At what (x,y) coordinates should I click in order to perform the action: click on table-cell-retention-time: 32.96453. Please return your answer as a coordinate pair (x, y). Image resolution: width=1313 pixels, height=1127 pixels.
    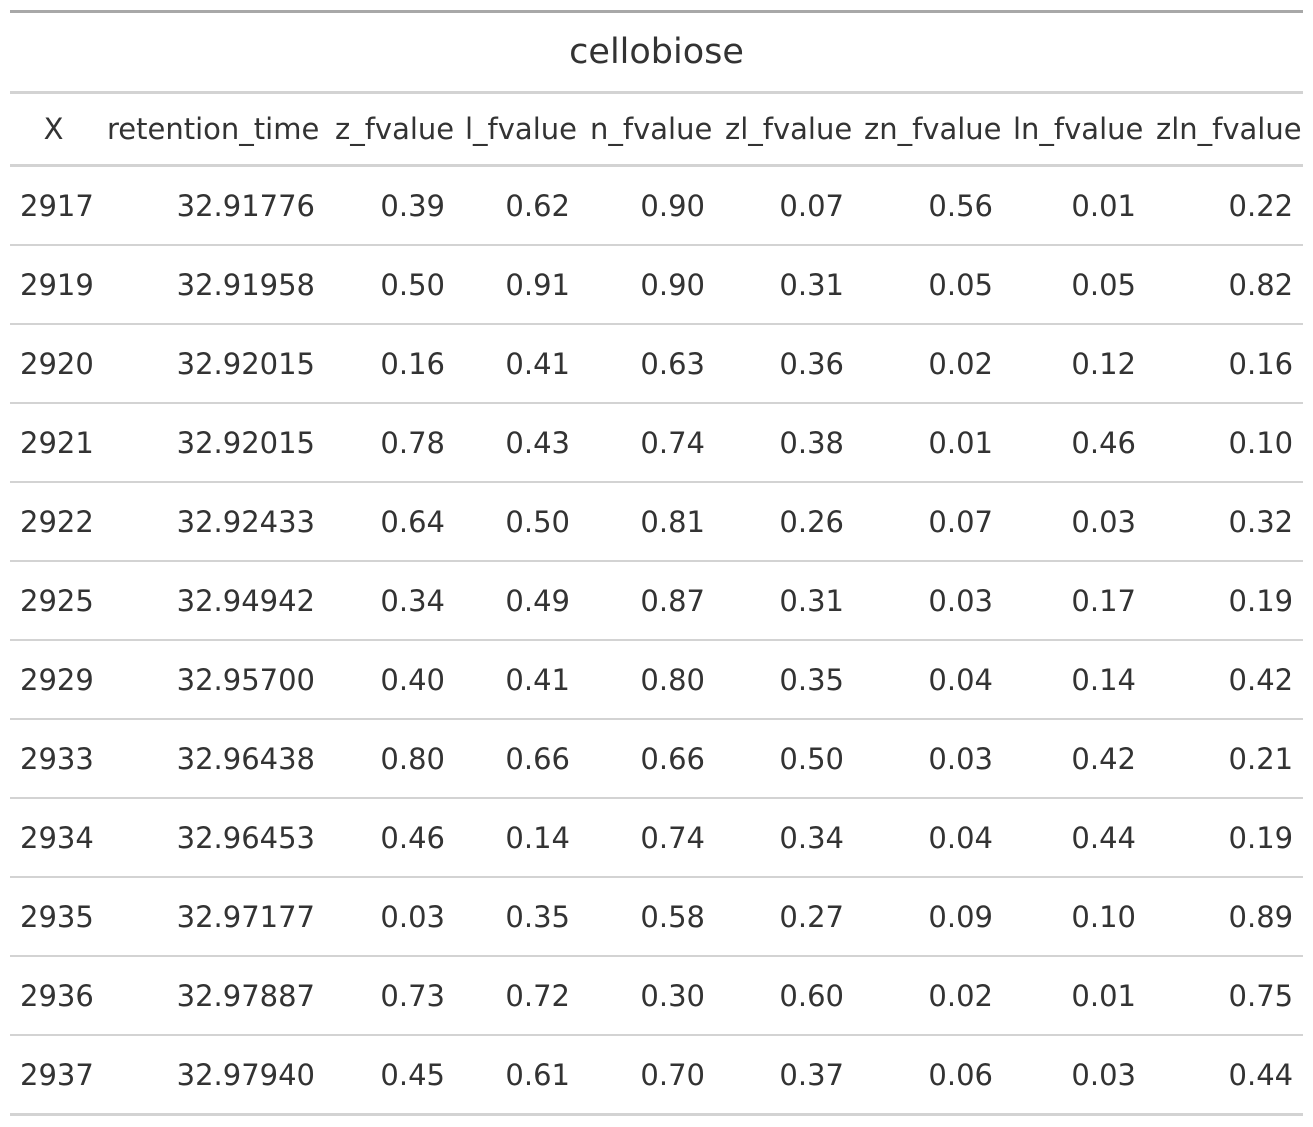
    Looking at the image, I should click on (211, 838).